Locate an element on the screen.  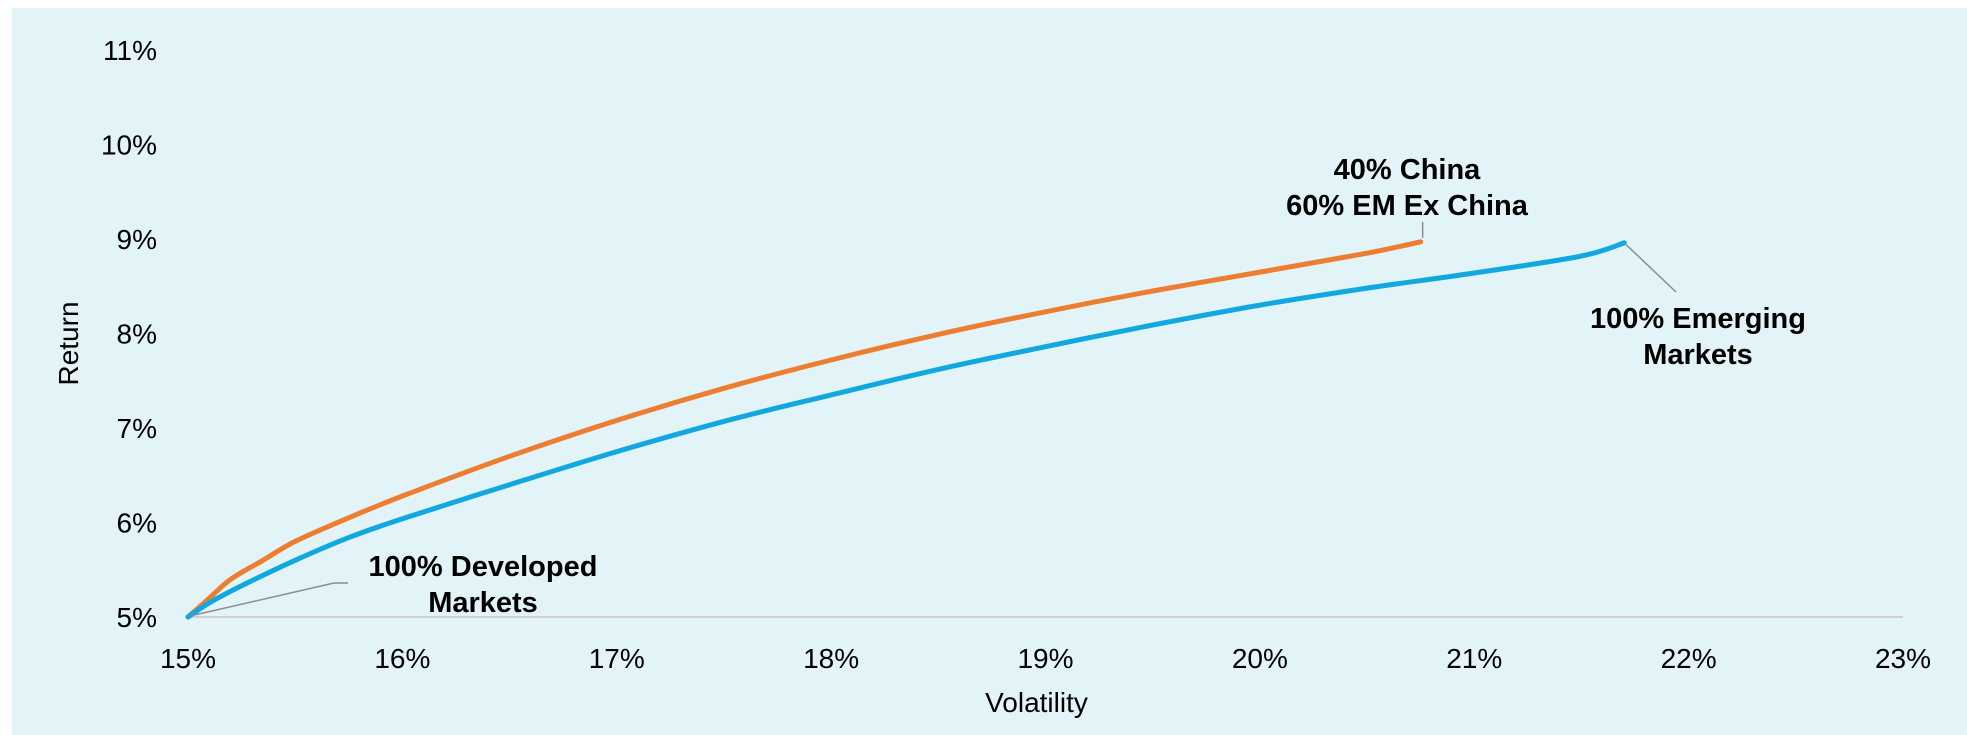
y-tick-label: 8% is located at coordinates (137, 334).